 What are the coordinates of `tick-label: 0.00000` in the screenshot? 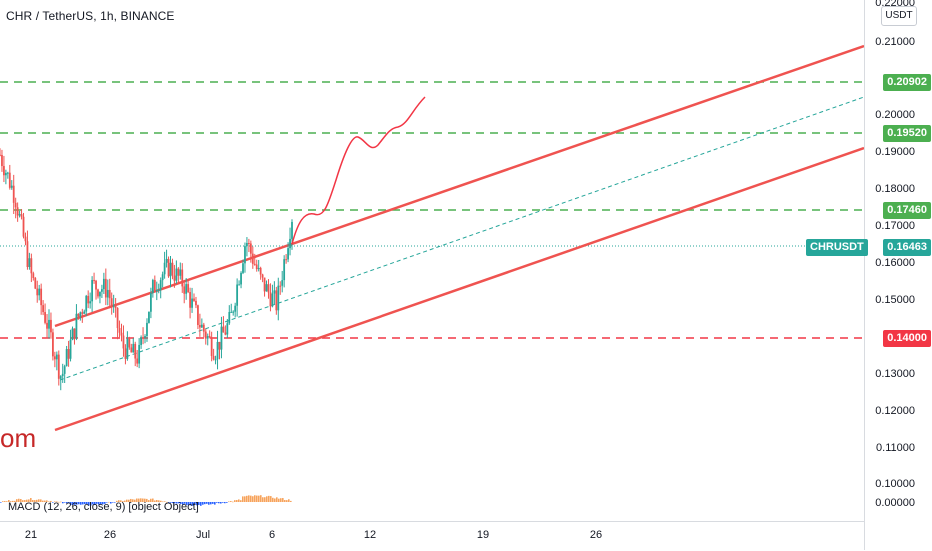 It's located at (895, 503).